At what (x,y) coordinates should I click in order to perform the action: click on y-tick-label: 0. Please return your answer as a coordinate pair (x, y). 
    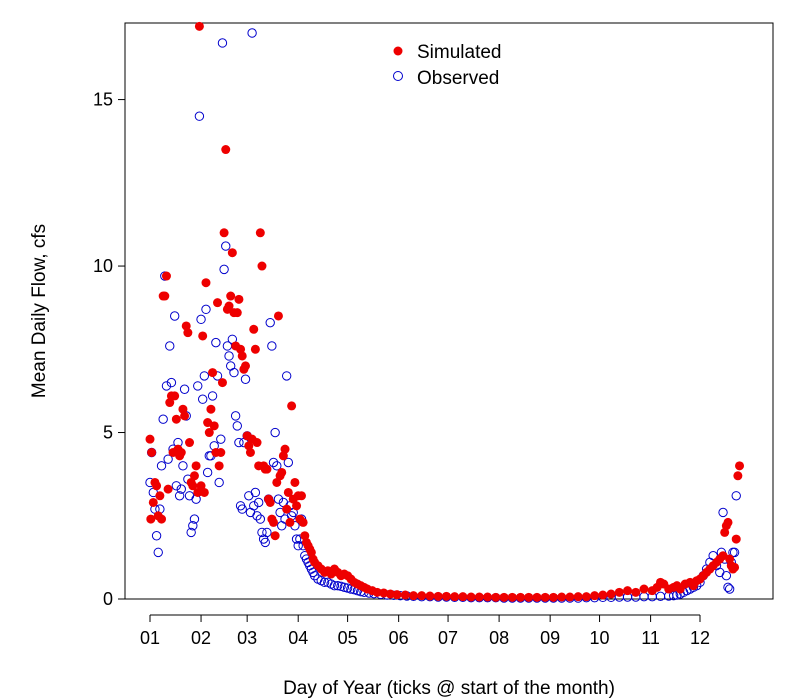
    Looking at the image, I should click on (108, 599).